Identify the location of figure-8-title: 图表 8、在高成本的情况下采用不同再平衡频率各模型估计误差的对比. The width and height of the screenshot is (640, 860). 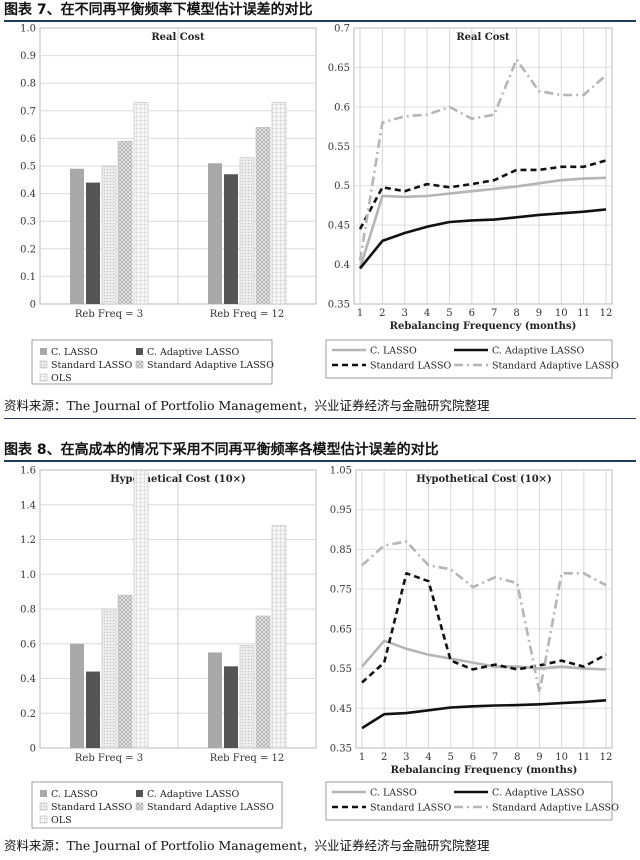
(320, 451).